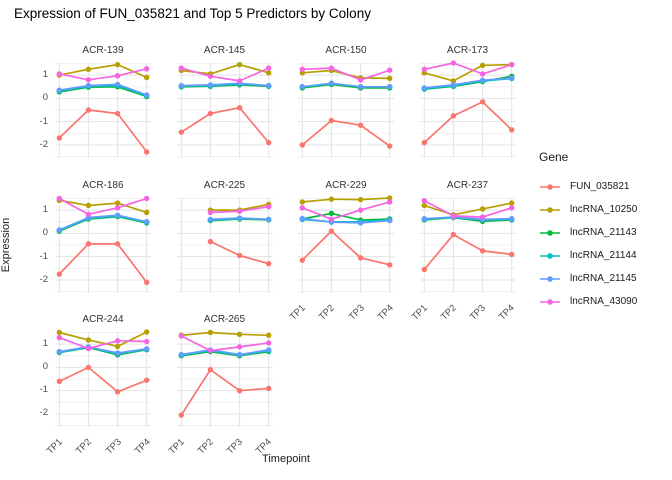 The image size is (672, 480). What do you see at coordinates (6, 245) in the screenshot?
I see `y-axis-title: Expression` at bounding box center [6, 245].